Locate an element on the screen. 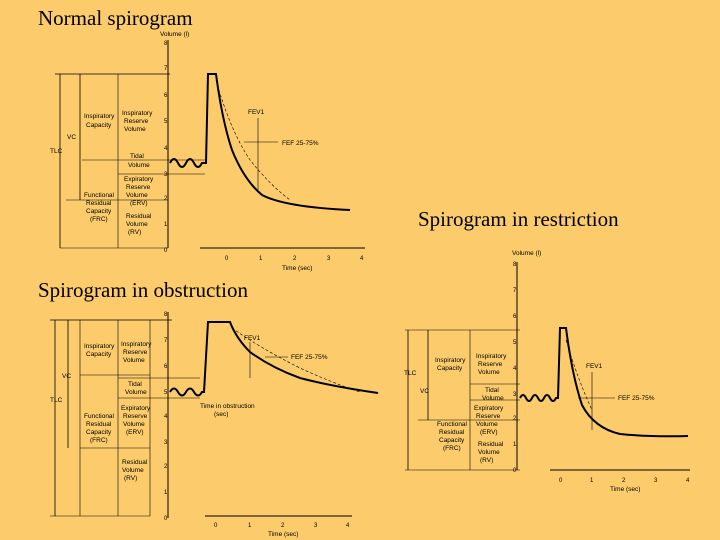  restriction-spirogram-curve is located at coordinates (604, 382).